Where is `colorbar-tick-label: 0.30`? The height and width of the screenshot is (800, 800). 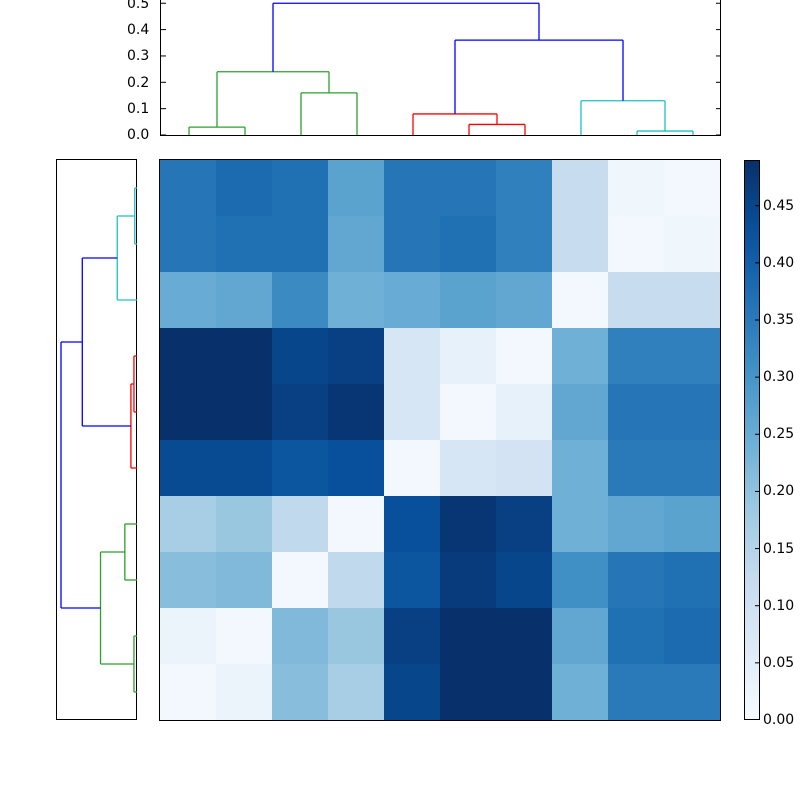 colorbar-tick-label: 0.30 is located at coordinates (779, 377).